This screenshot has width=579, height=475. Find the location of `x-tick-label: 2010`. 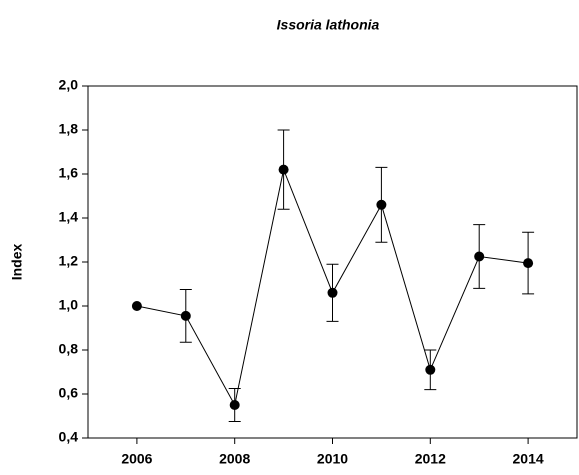

x-tick-label: 2010 is located at coordinates (332, 459).